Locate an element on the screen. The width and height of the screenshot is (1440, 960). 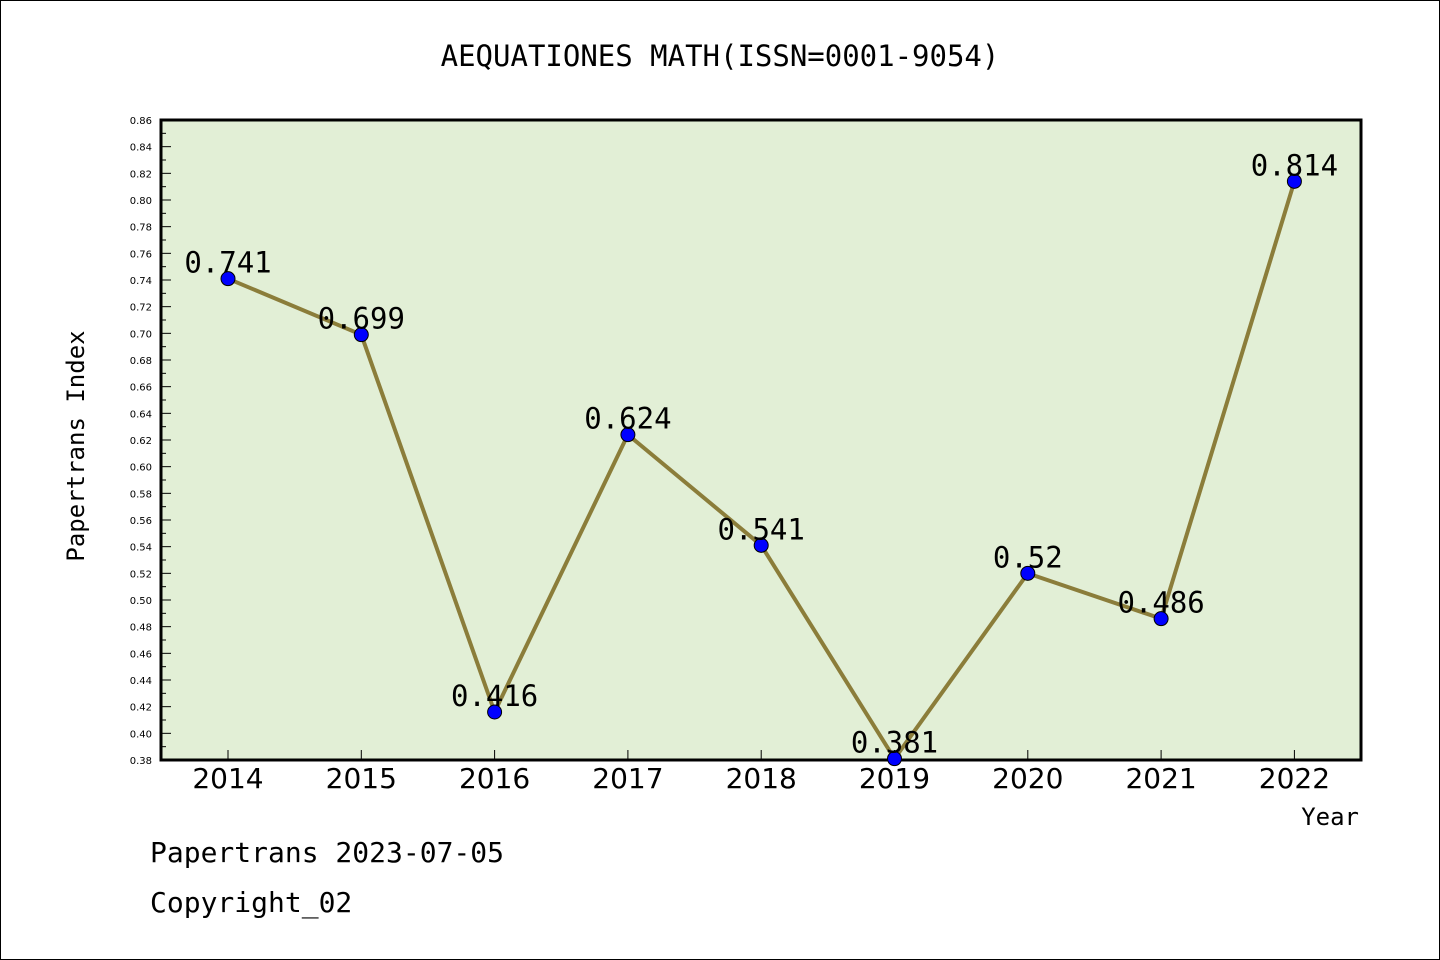
y-tick-label: 0.50 is located at coordinates (141, 601).